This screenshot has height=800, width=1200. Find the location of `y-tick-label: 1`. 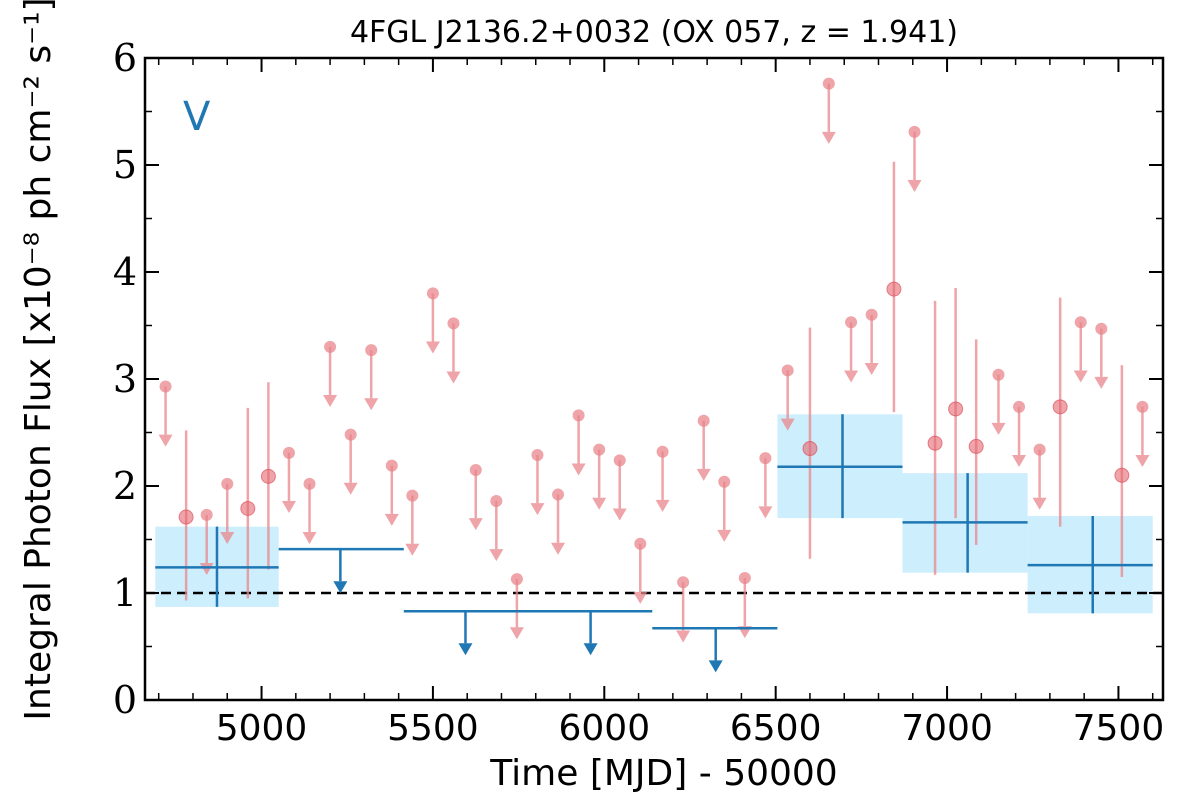

y-tick-label: 1 is located at coordinates (125, 593).